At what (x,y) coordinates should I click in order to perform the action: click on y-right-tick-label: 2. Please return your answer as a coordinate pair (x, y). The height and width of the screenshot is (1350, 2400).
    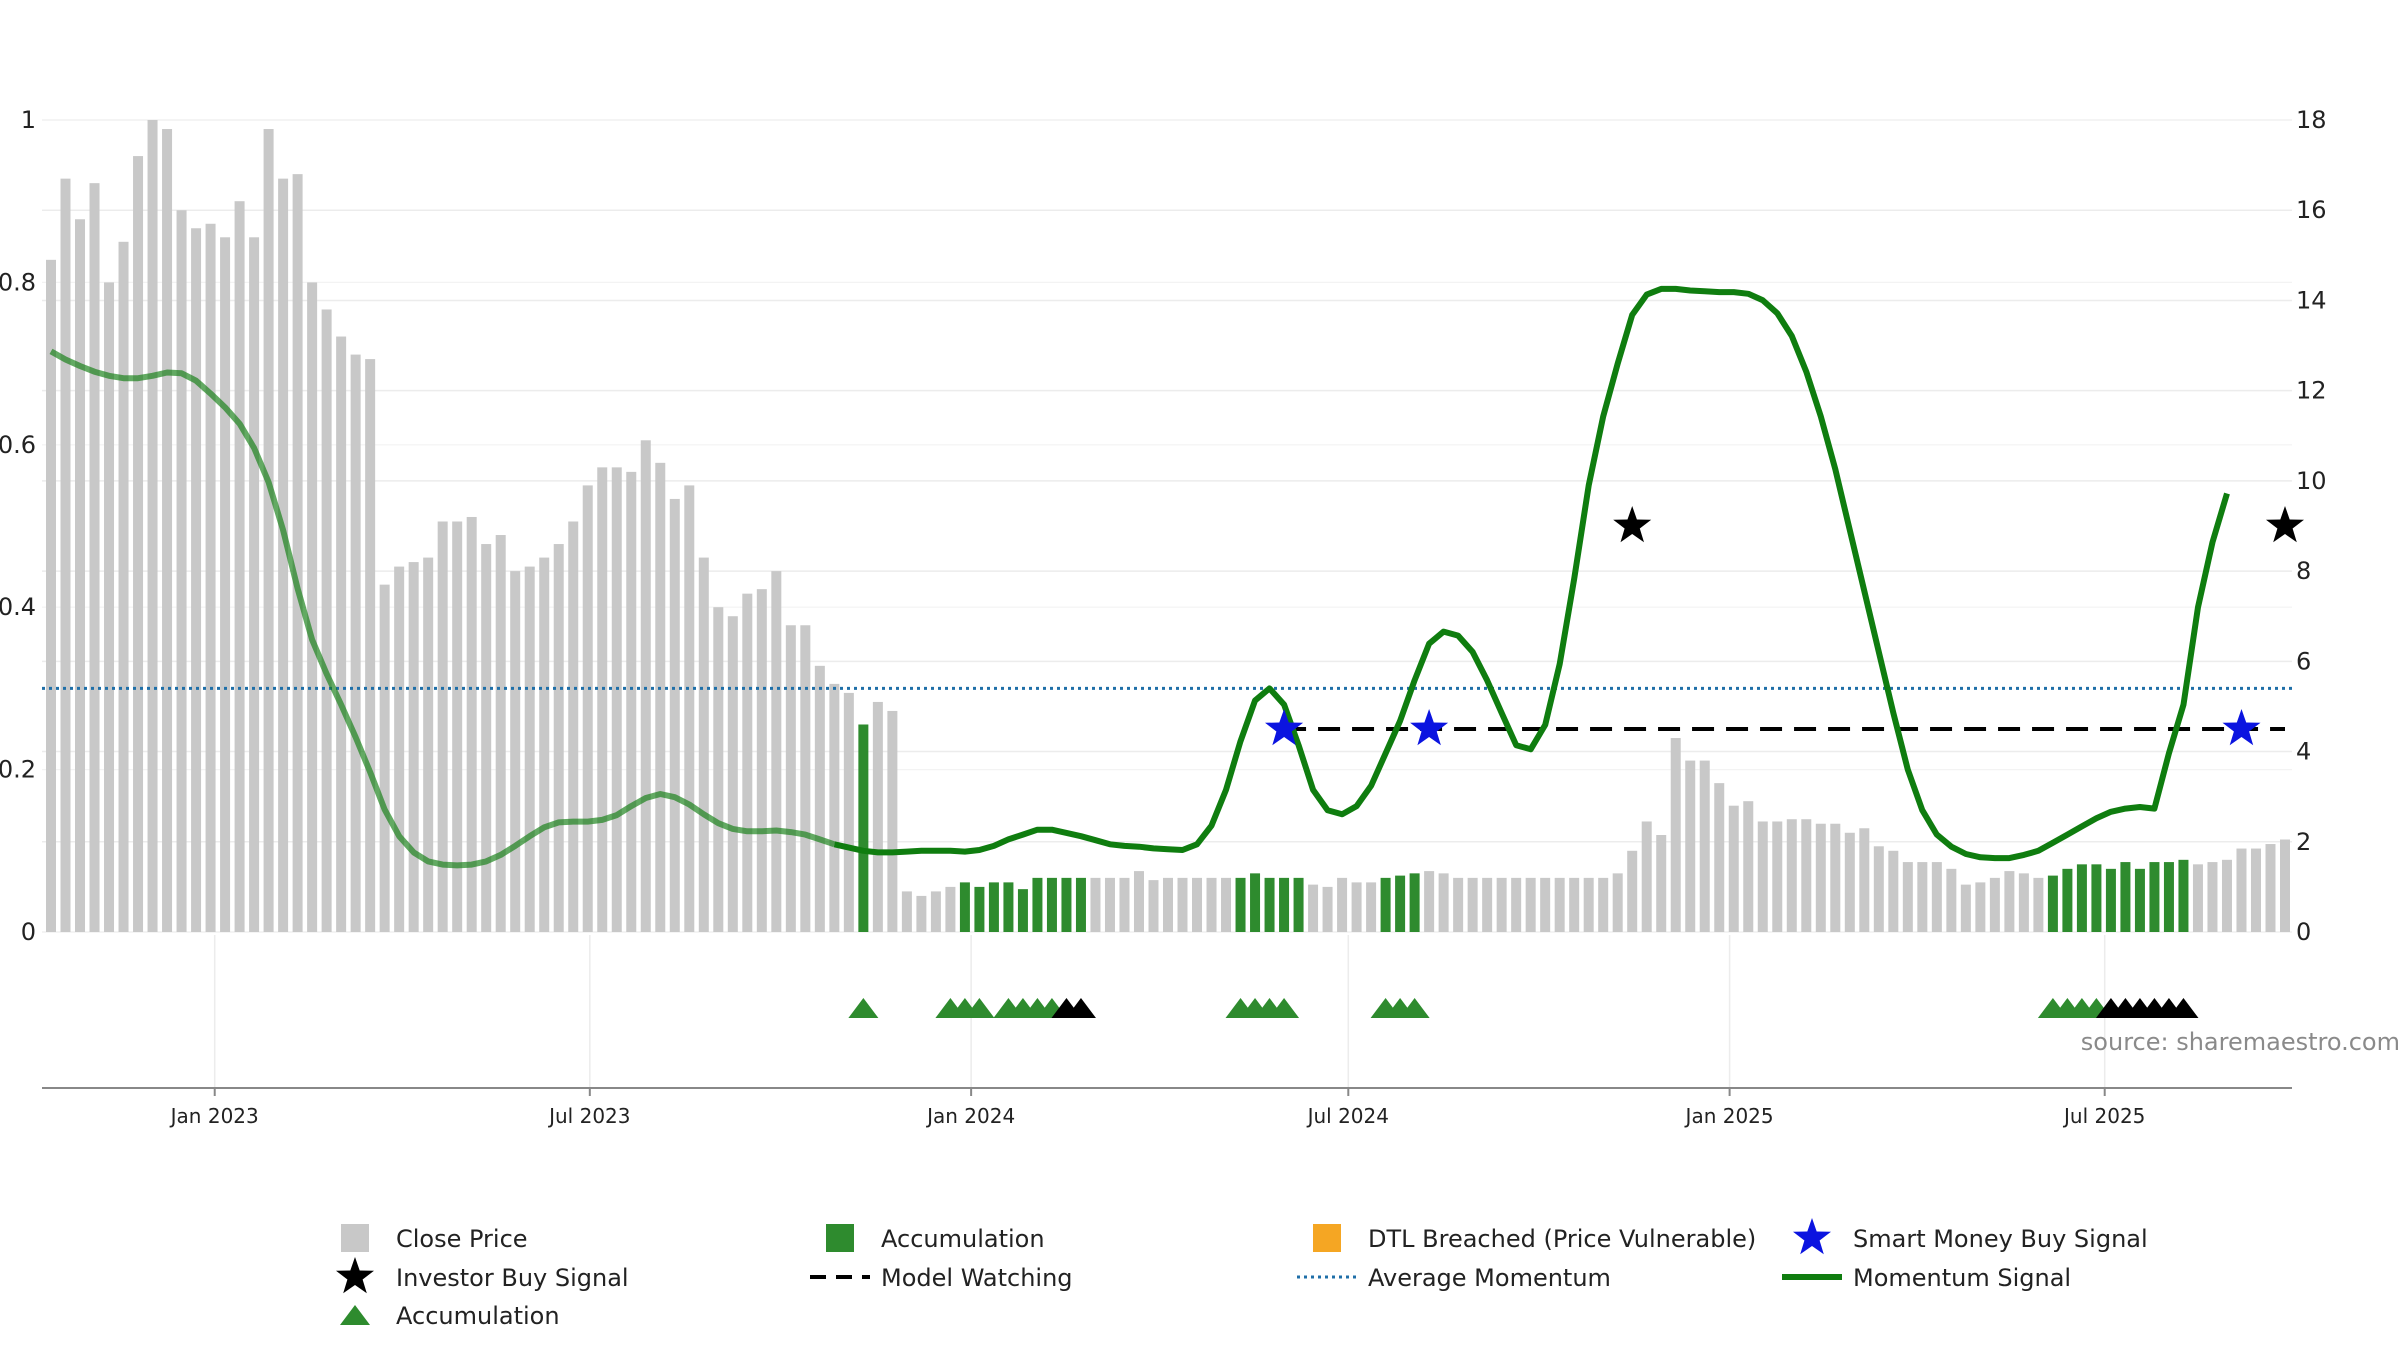
    Looking at the image, I should click on (2303, 842).